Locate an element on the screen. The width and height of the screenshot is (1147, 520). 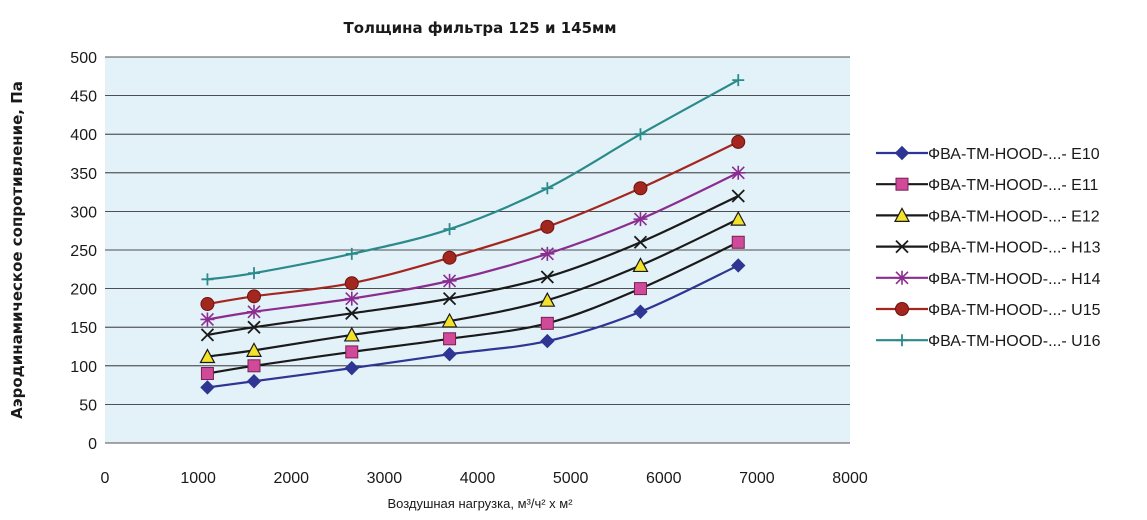
x-tick-label: 0 is located at coordinates (105, 478).